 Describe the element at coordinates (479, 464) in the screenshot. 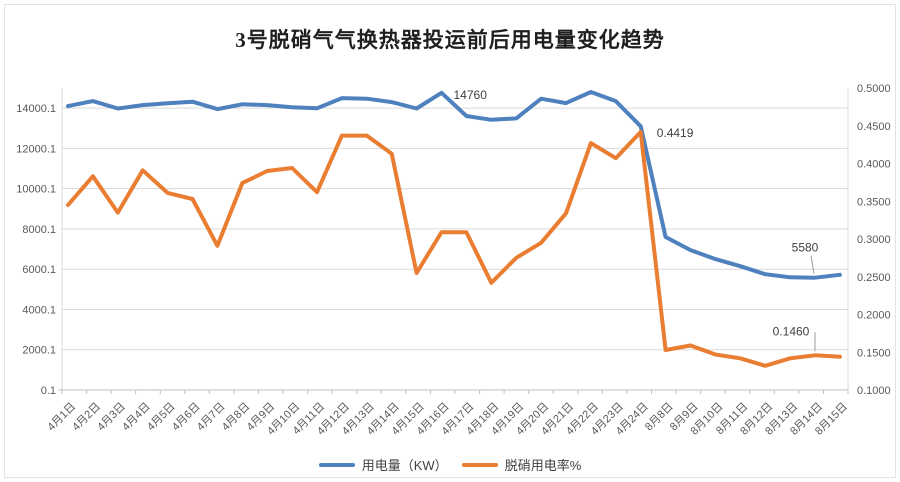

I see `legend-swatch-rate` at that location.